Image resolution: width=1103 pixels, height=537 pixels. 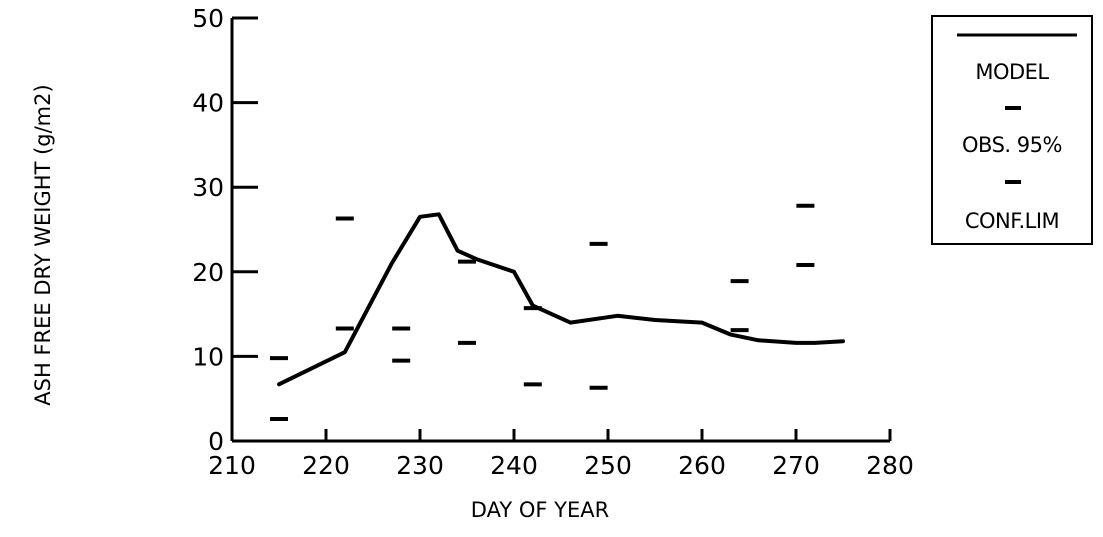 What do you see at coordinates (326, 465) in the screenshot?
I see `x-tick-label: 220` at bounding box center [326, 465].